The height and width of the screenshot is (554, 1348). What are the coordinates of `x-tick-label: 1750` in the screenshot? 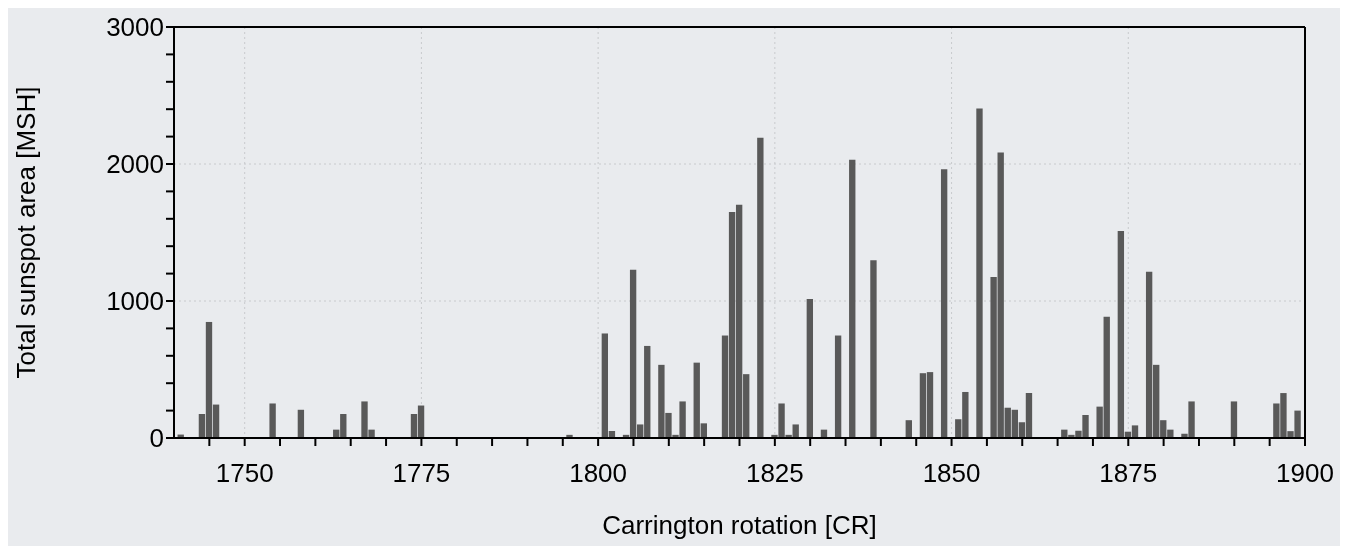 It's located at (244, 473).